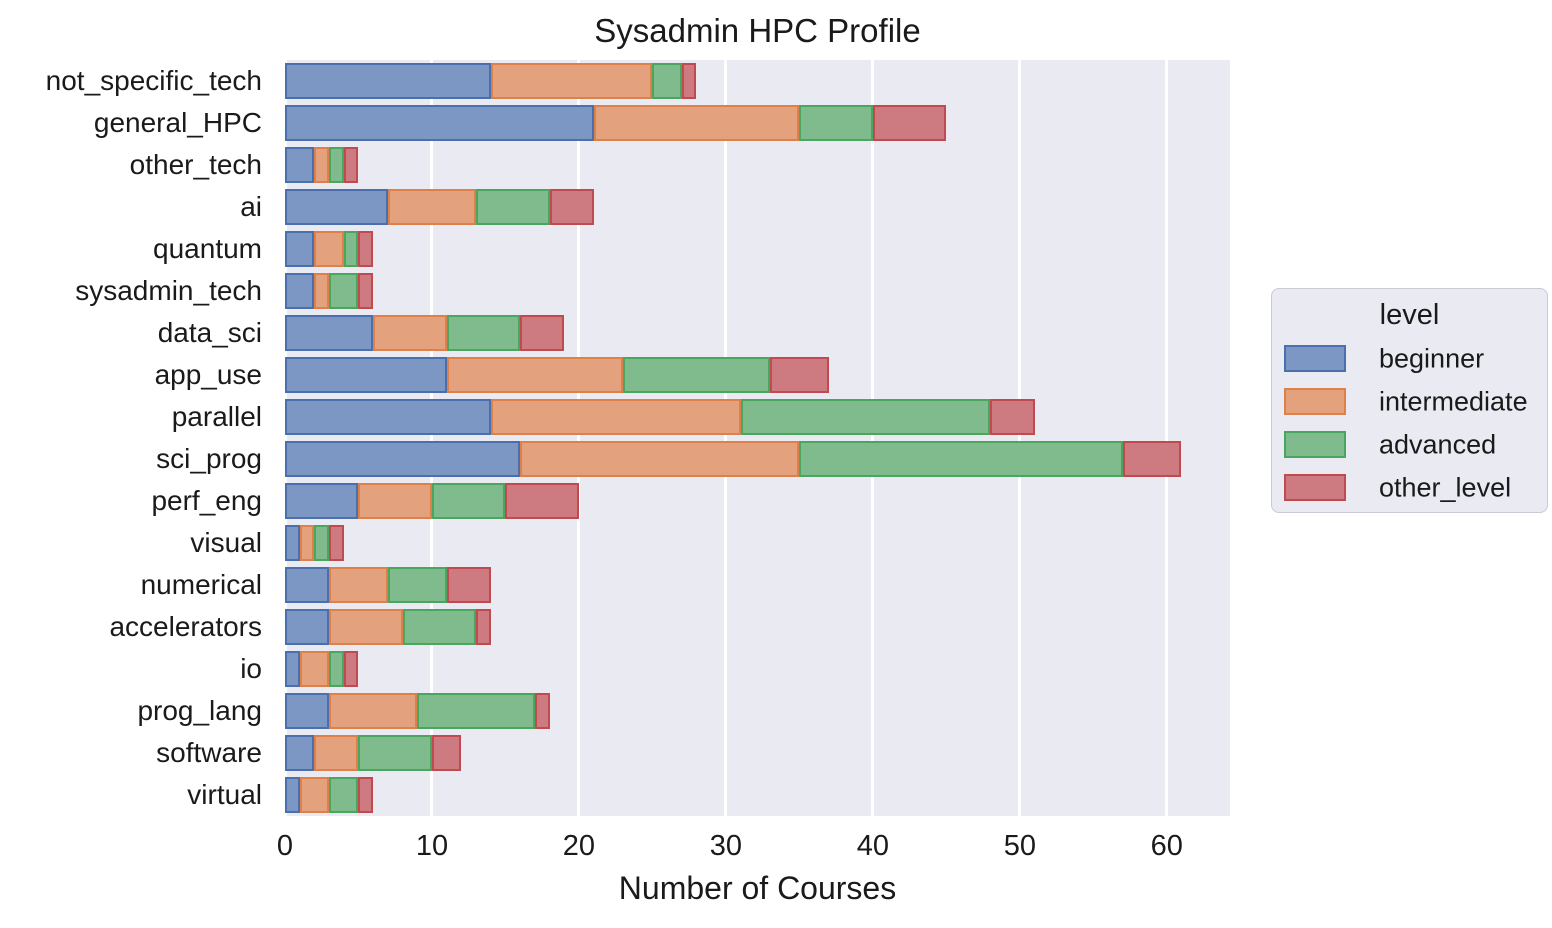 The height and width of the screenshot is (928, 1552). I want to click on bar-segment-other_tech-intermediate, so click(322, 165).